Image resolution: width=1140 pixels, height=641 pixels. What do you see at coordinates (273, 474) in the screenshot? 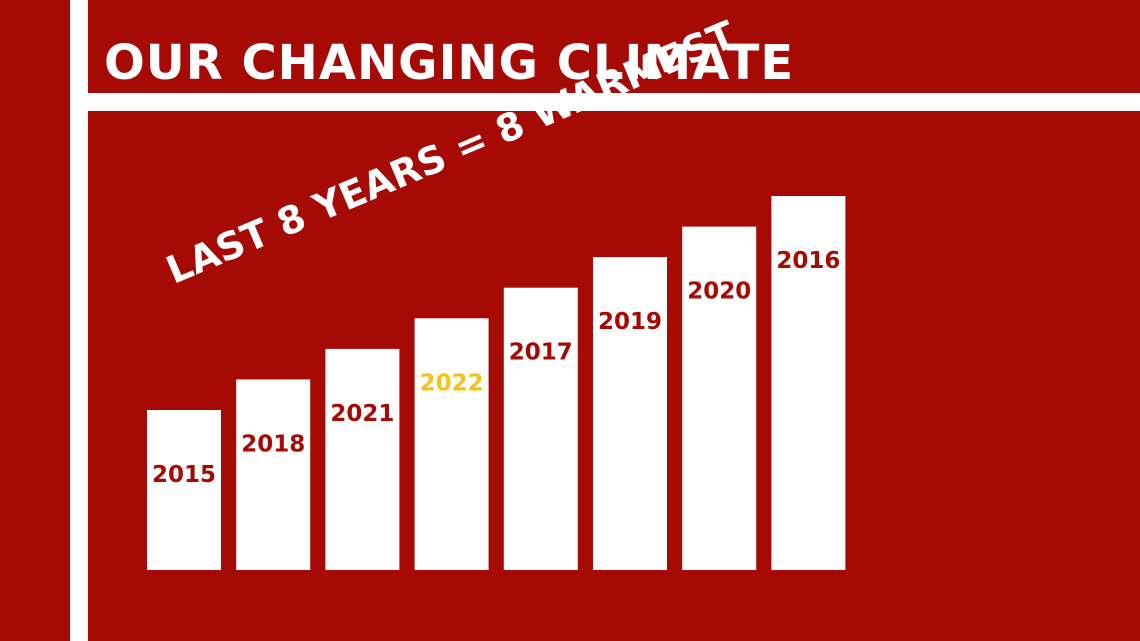
I see `bar-2018` at bounding box center [273, 474].